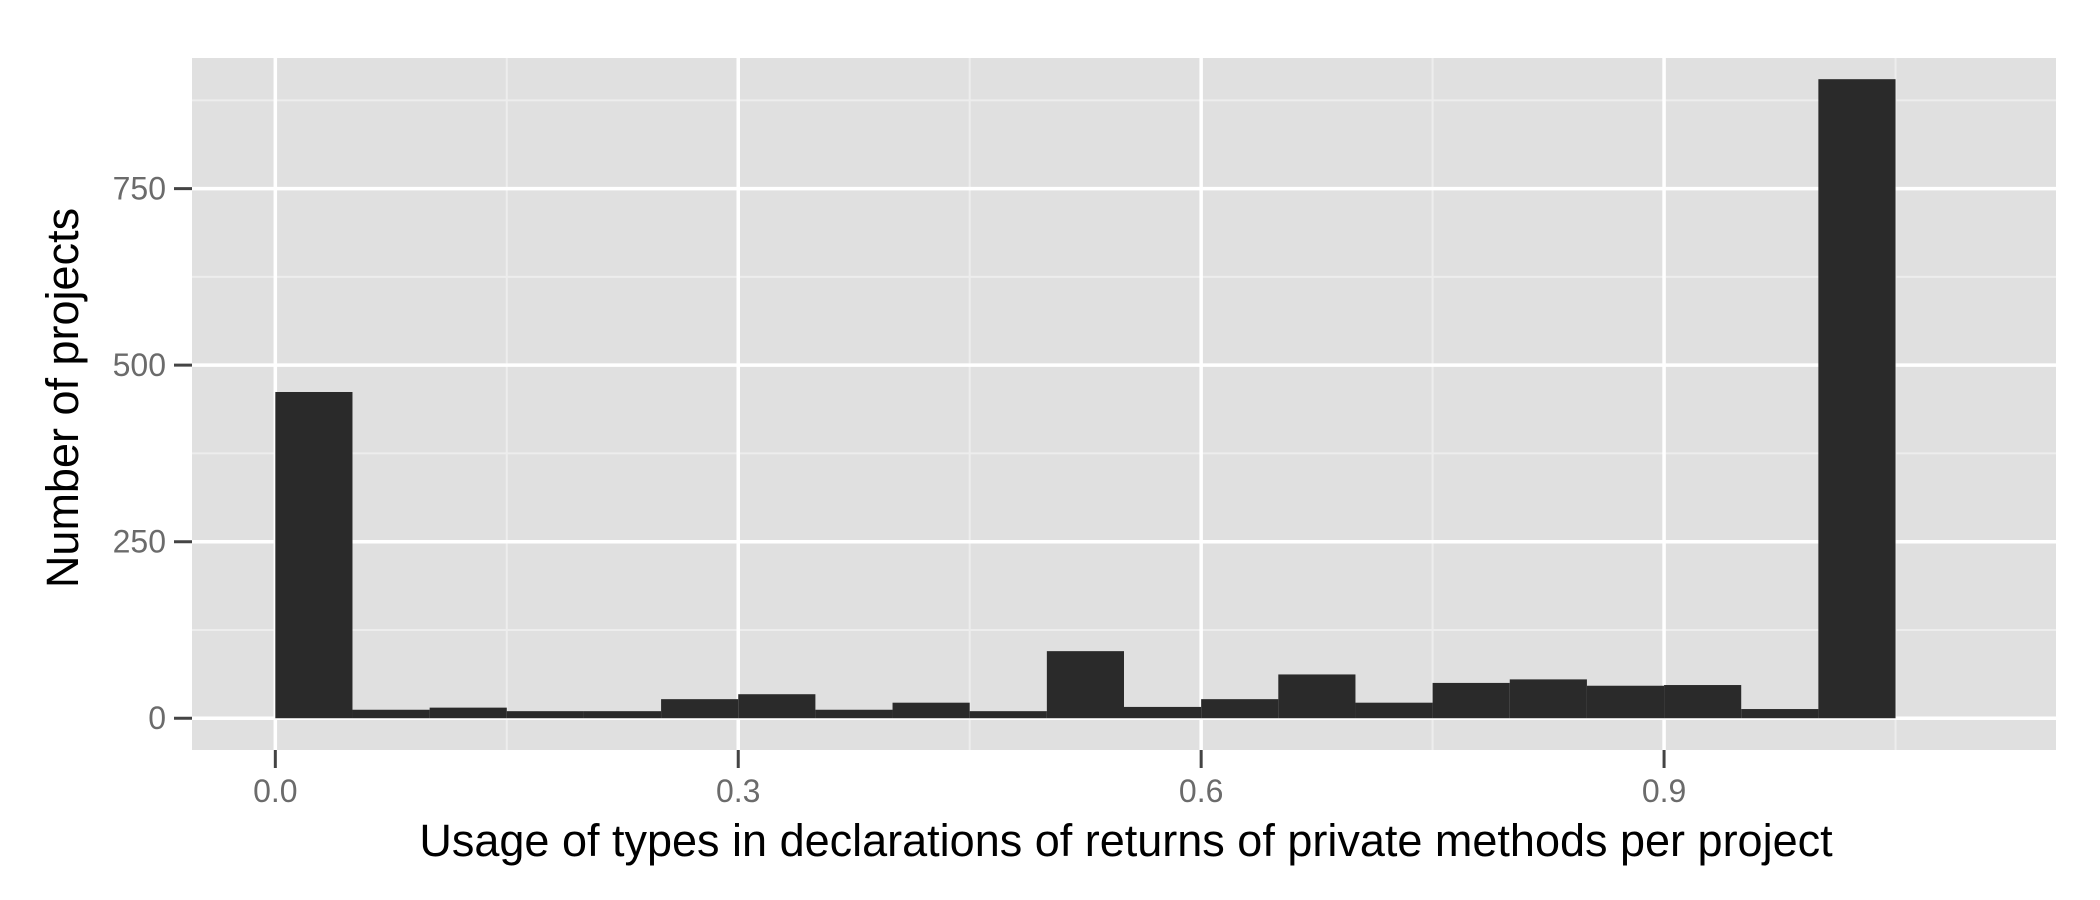  What do you see at coordinates (969, 779) in the screenshot?
I see `x-axis-ticks: 0.0 0.3 0.6 0.9` at bounding box center [969, 779].